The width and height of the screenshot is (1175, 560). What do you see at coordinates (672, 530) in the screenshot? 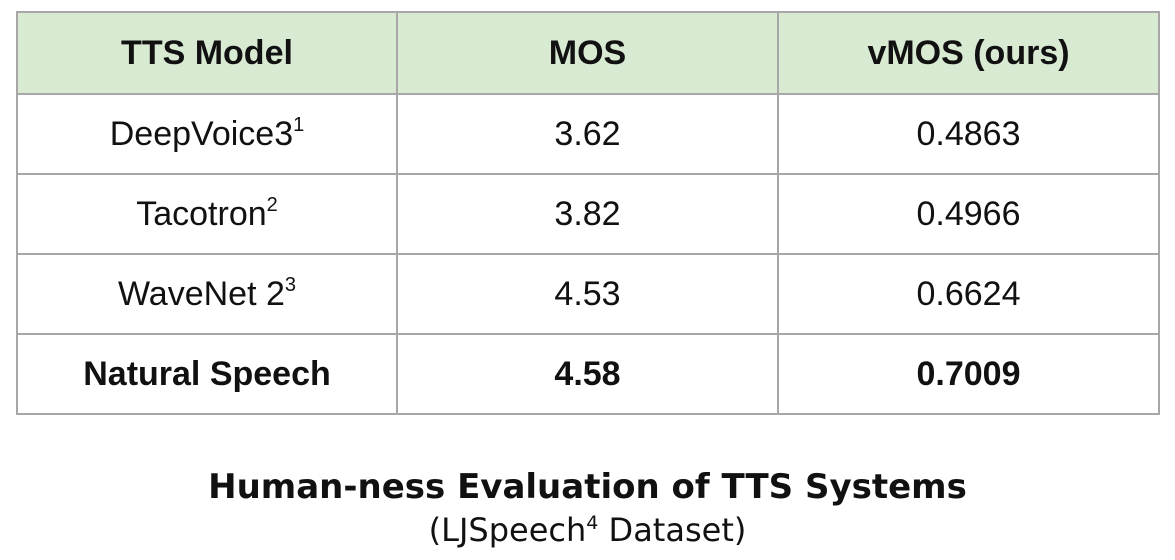
I see `caption-subtitle-suffix: Dataset)` at bounding box center [672, 530].